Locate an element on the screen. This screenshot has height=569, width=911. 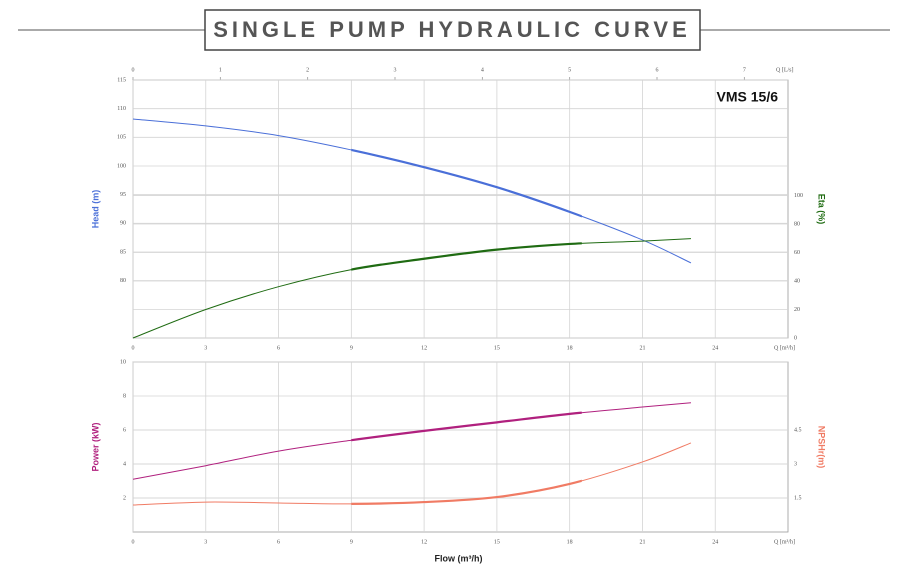
y2-tick-label: 100 is located at coordinates (798, 196).